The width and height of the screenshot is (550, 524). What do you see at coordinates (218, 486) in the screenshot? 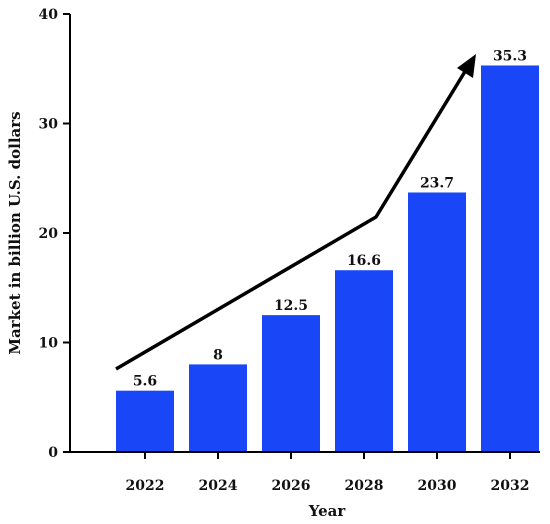
I see `x-tick-label: 2024` at bounding box center [218, 486].